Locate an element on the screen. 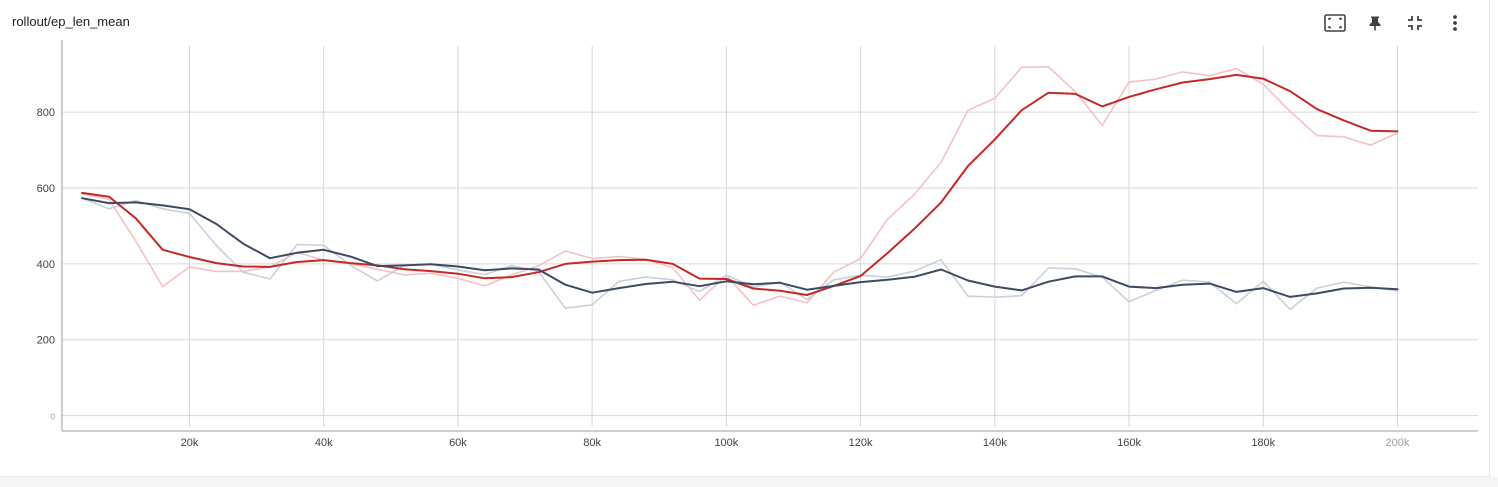 This screenshot has width=1498, height=487. x-tick-label: 100k is located at coordinates (726, 443).